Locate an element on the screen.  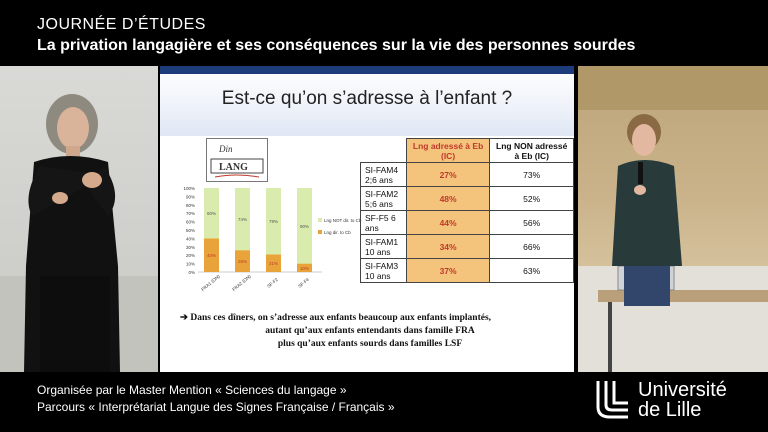
table-row: SI-FAM4 2;6 ans 27% 73% is located at coordinates (467, 174).